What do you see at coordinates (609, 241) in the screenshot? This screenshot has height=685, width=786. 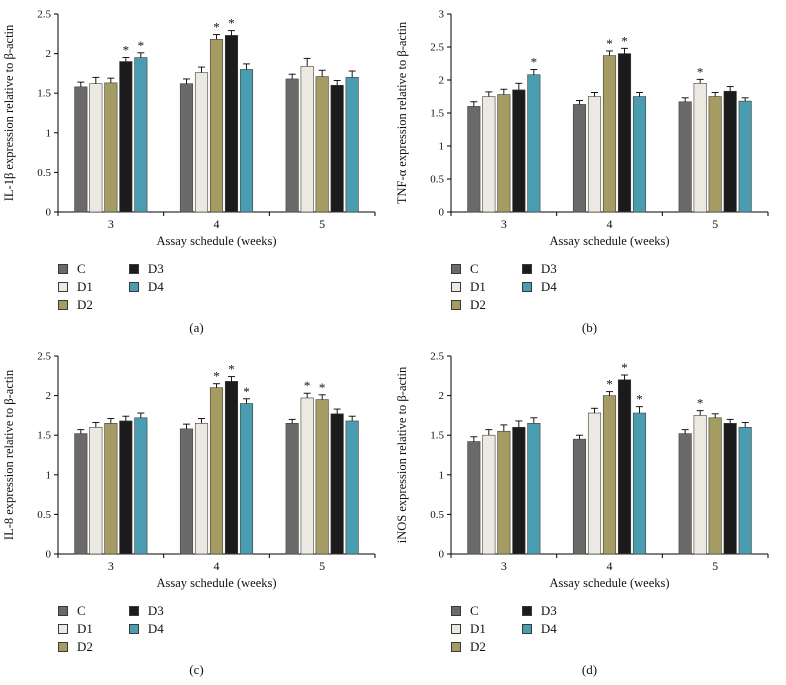 I see `x-axis-title: Assay schedule (weeks)` at bounding box center [609, 241].